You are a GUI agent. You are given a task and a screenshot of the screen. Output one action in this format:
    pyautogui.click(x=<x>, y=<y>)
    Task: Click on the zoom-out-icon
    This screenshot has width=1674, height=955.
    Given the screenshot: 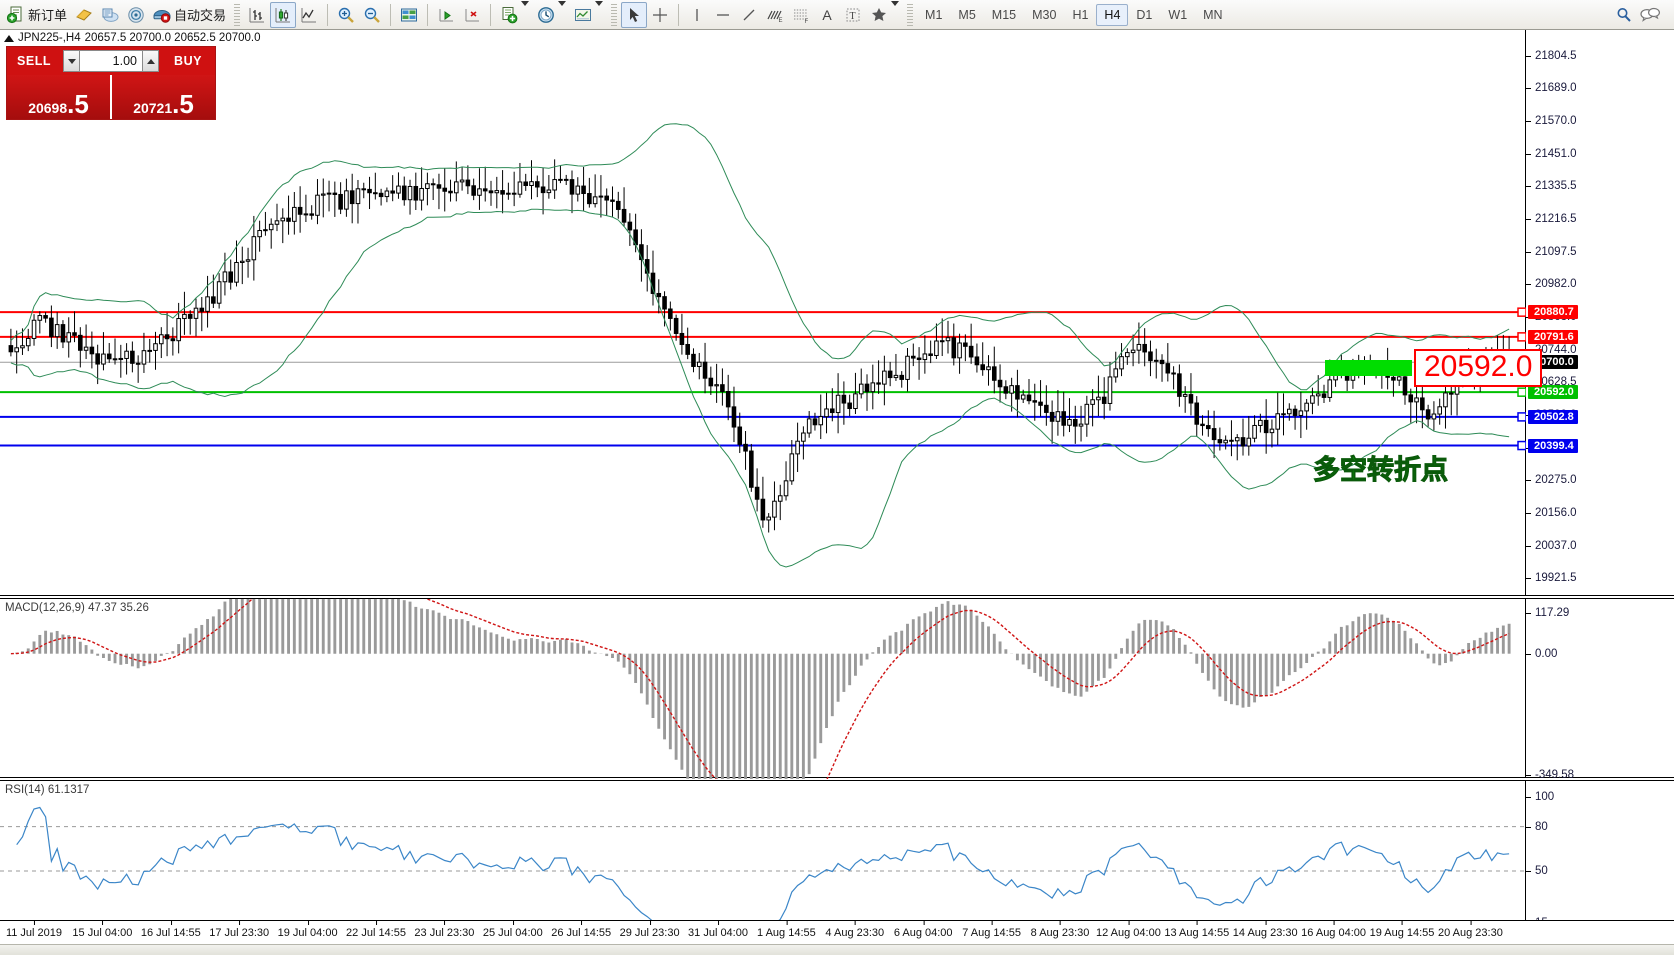 What is the action you would take?
    pyautogui.click(x=372, y=15)
    